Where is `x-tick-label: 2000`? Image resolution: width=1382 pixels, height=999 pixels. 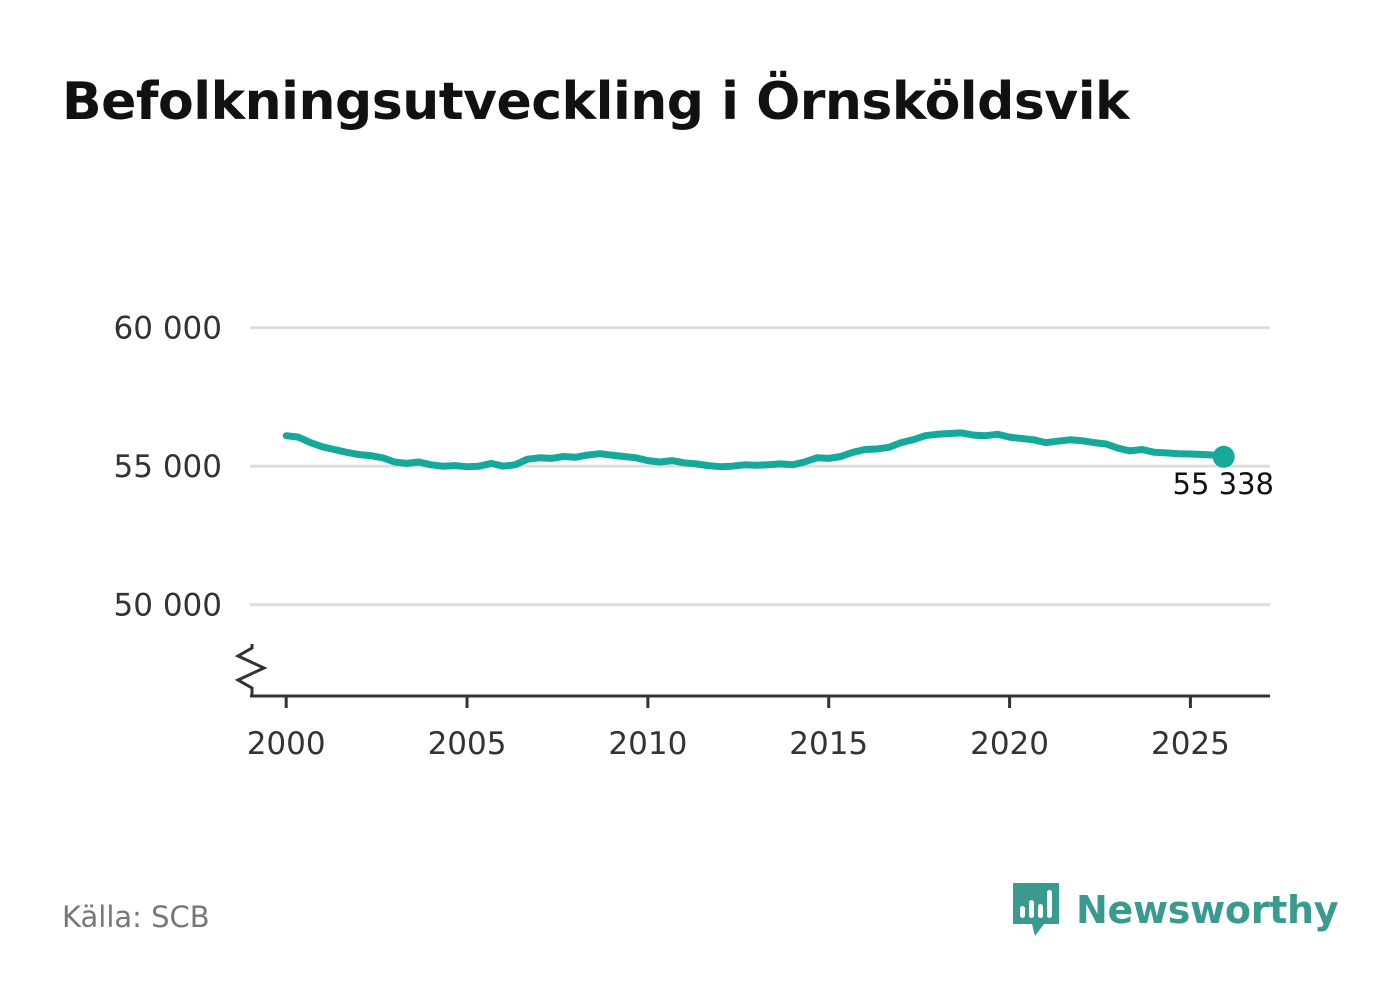
x-tick-label: 2000 is located at coordinates (286, 744).